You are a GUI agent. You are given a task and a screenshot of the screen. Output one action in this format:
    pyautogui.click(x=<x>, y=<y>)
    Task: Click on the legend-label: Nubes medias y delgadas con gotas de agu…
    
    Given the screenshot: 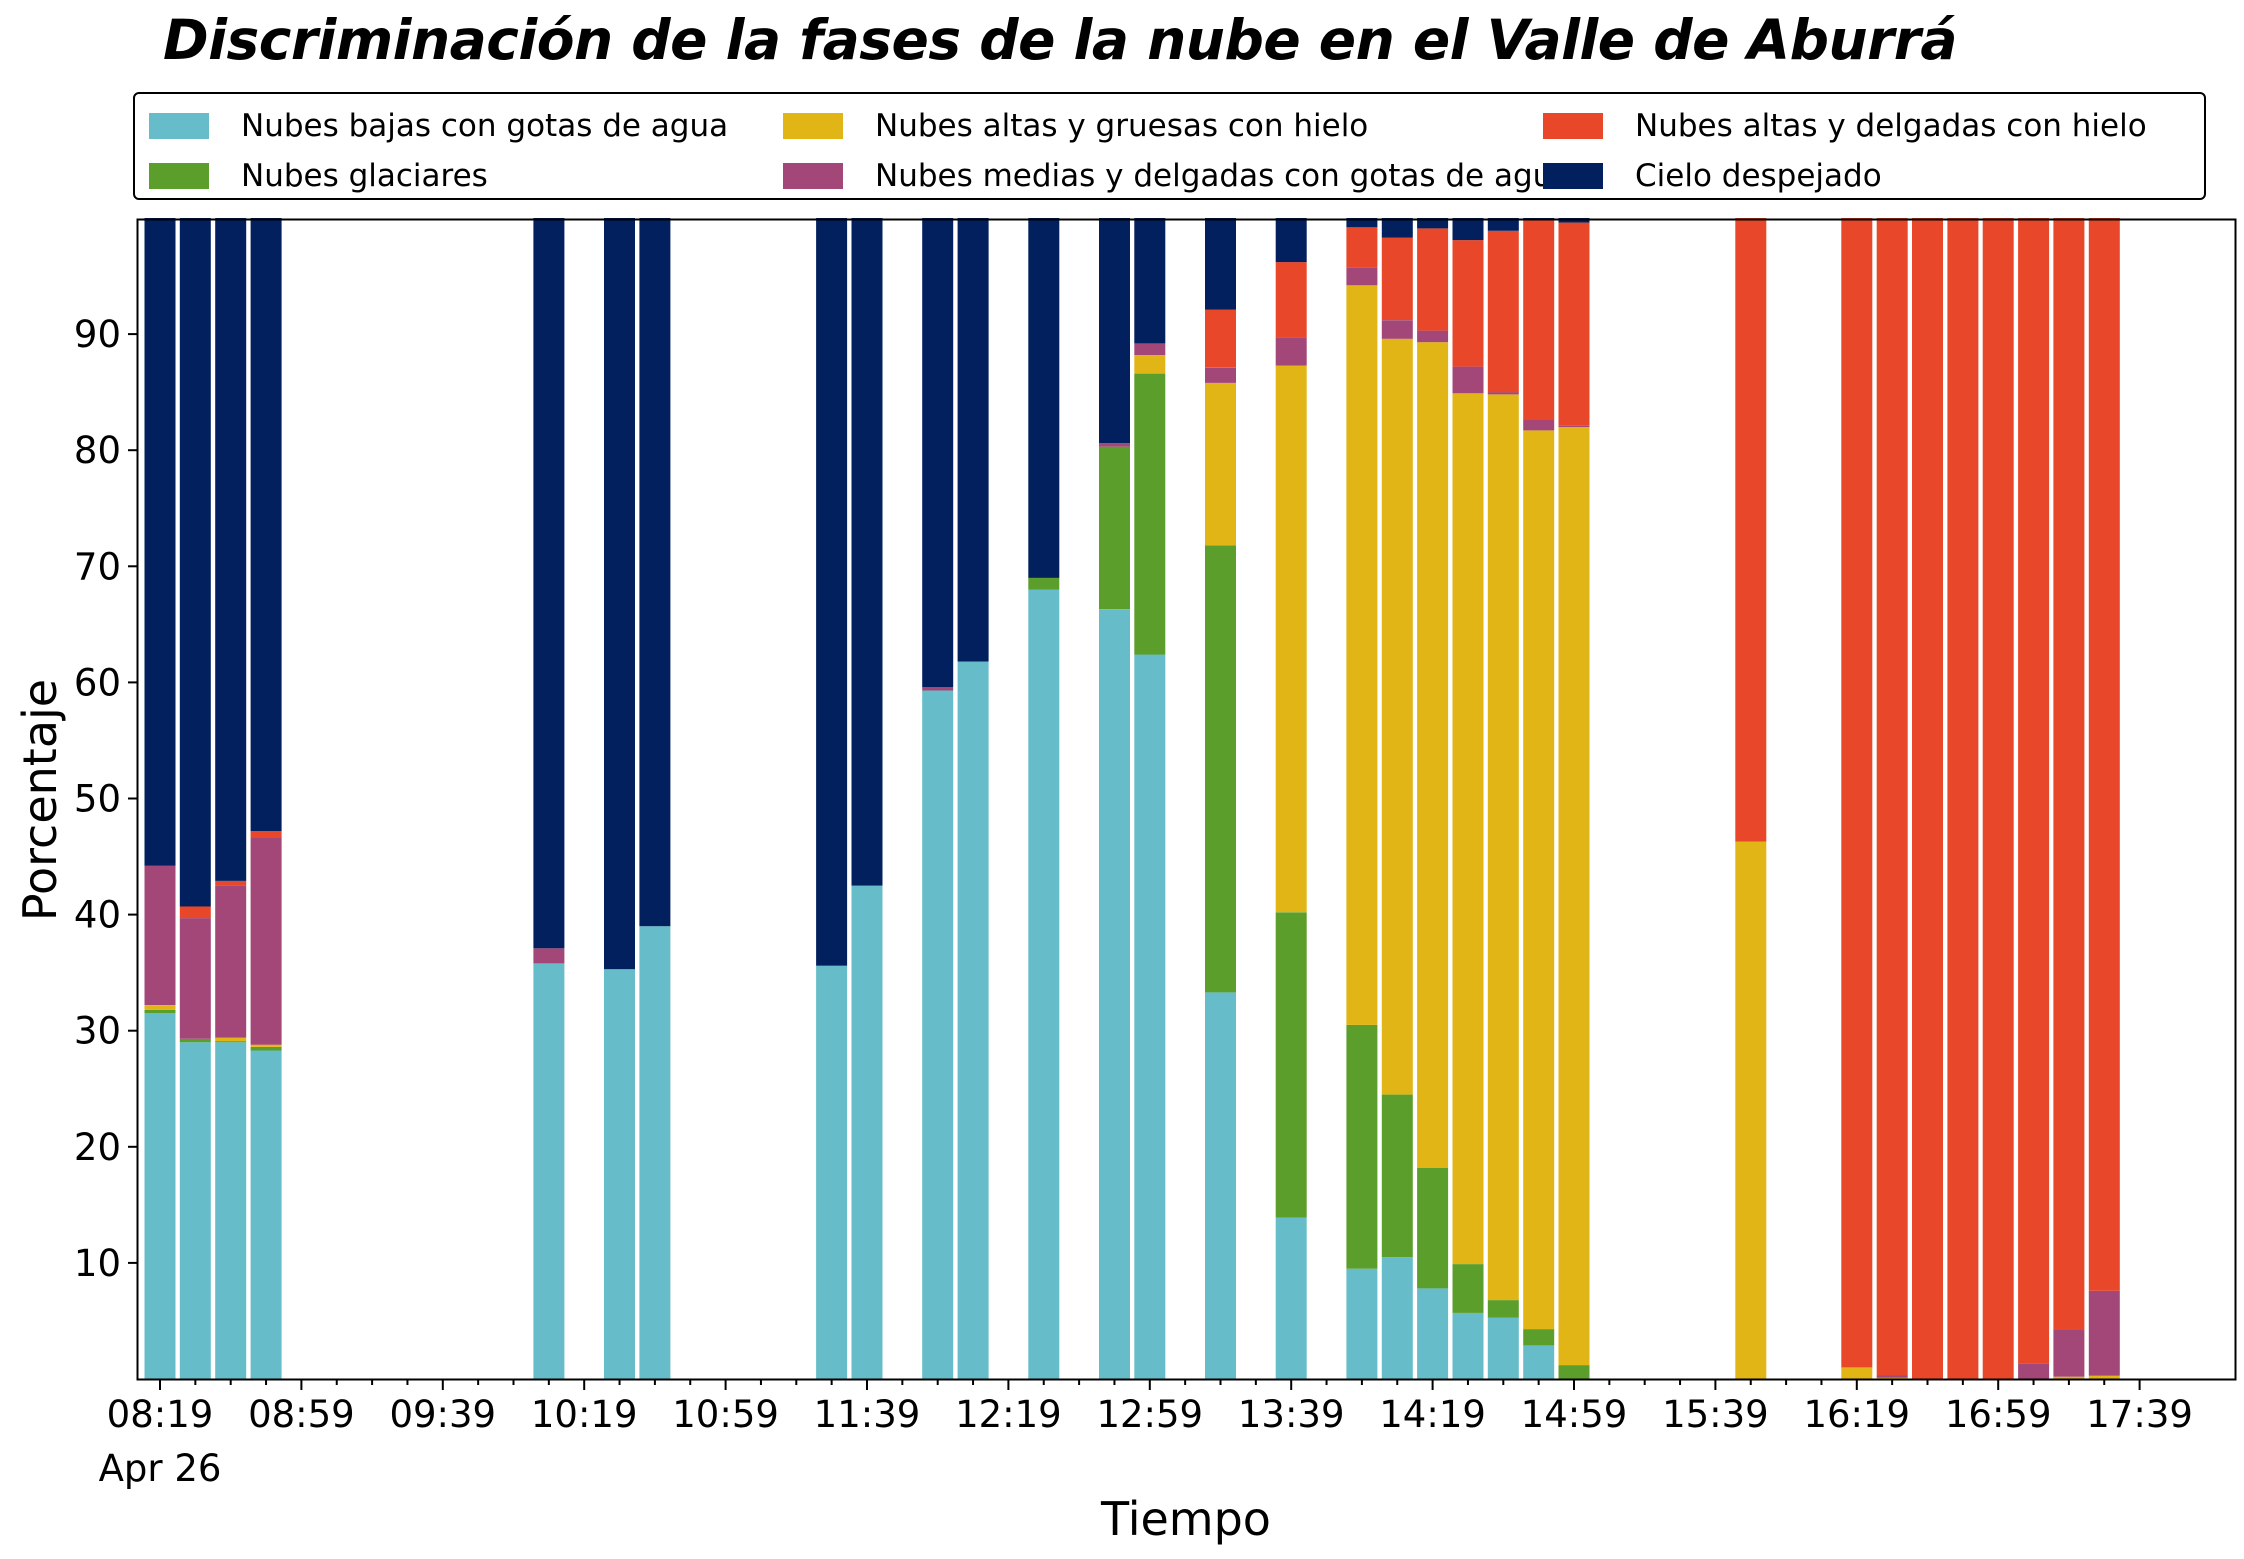 What is the action you would take?
    pyautogui.click(x=1223, y=176)
    